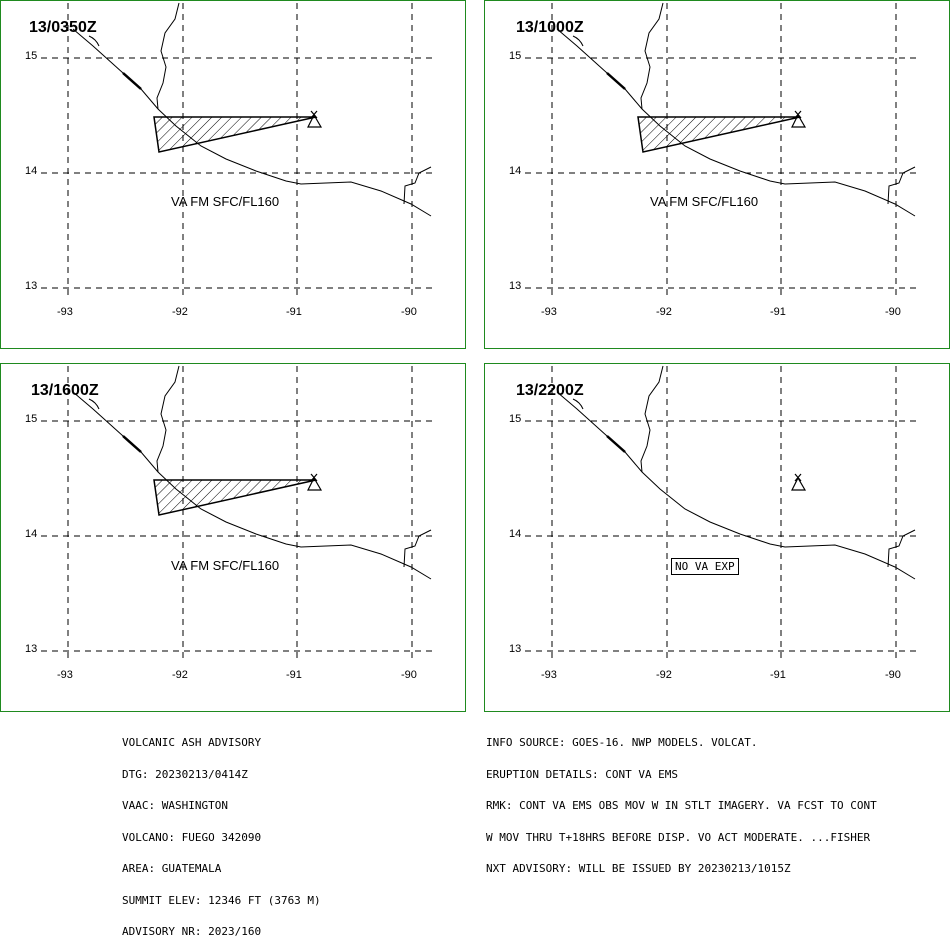 The height and width of the screenshot is (948, 950). What do you see at coordinates (550, 390) in the screenshot?
I see `panel-time: 13/2200Z` at bounding box center [550, 390].